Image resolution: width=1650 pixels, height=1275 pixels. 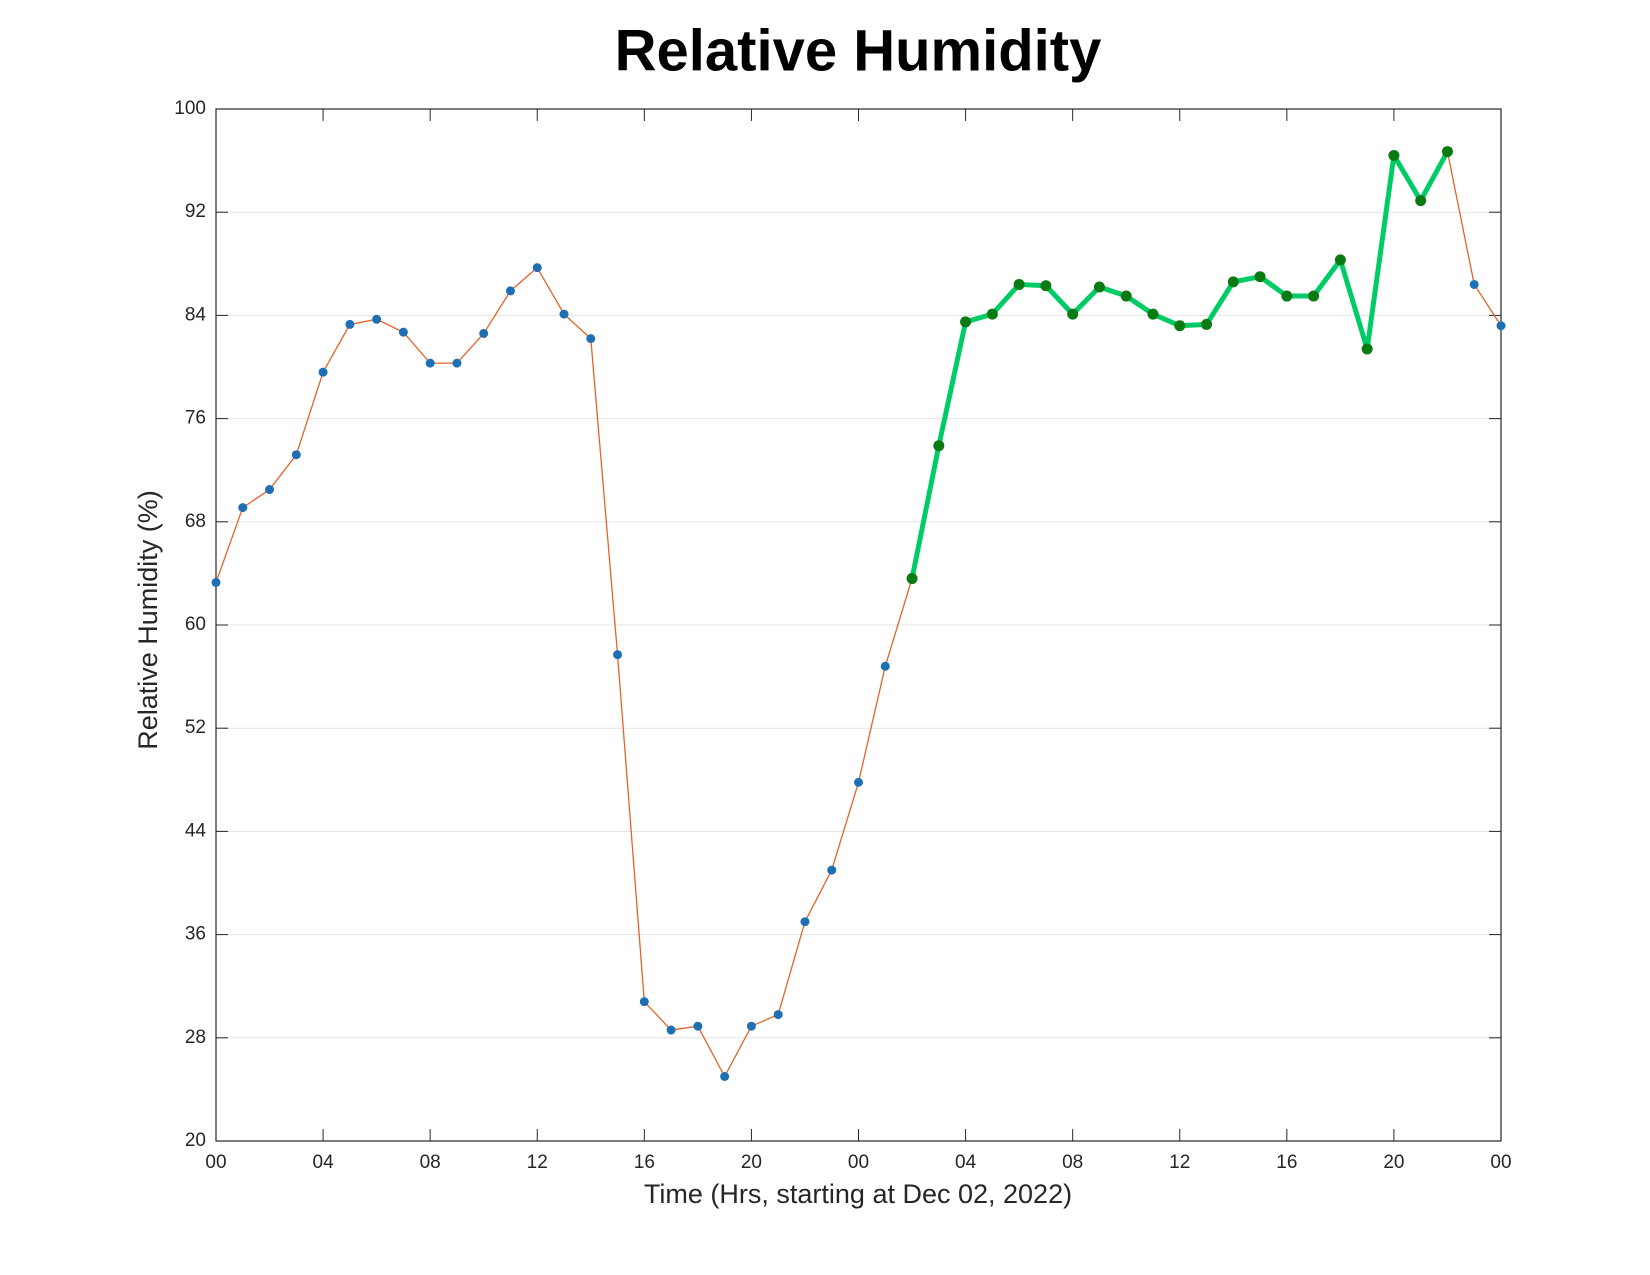 I want to click on y-tick-label: 76, so click(x=195, y=418).